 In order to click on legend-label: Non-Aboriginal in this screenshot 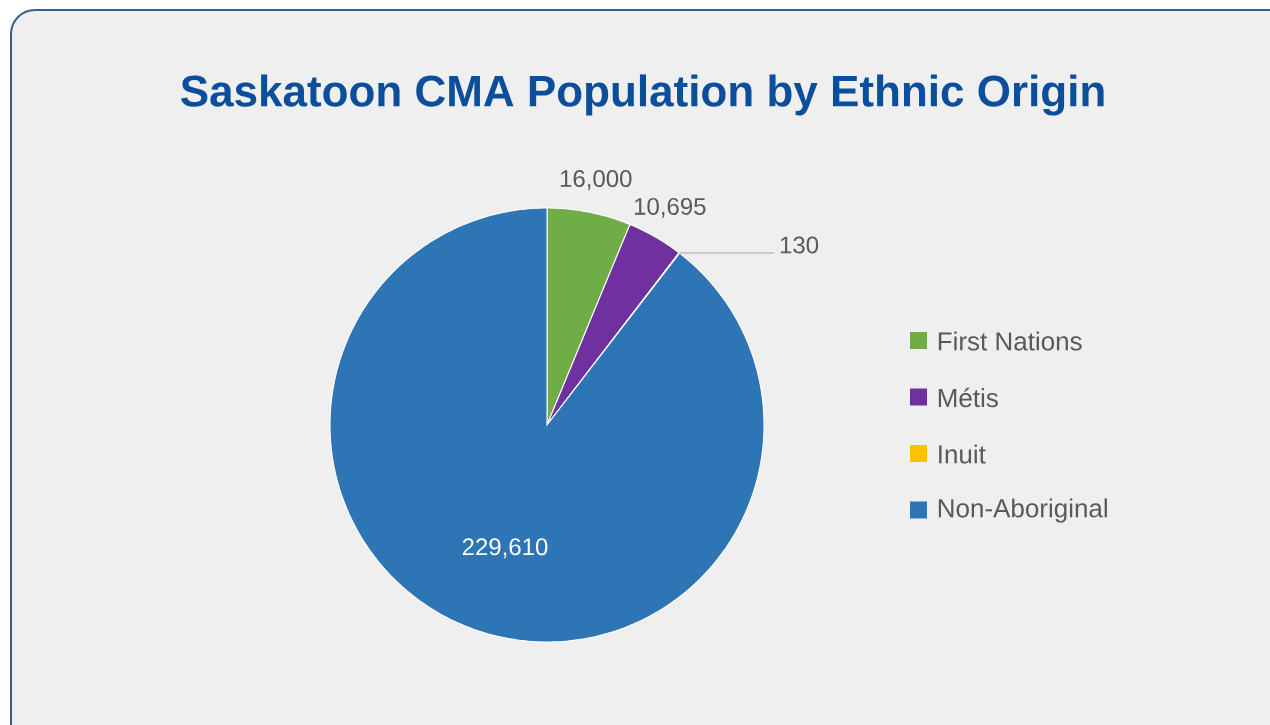, I will do `click(1022, 510)`.